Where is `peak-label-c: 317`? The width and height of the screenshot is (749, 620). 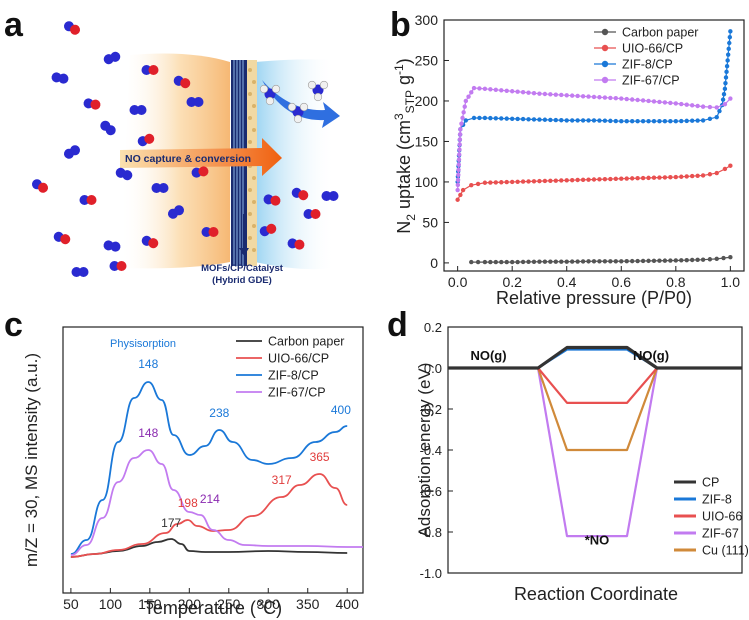 peak-label-c: 317 is located at coordinates (282, 480).